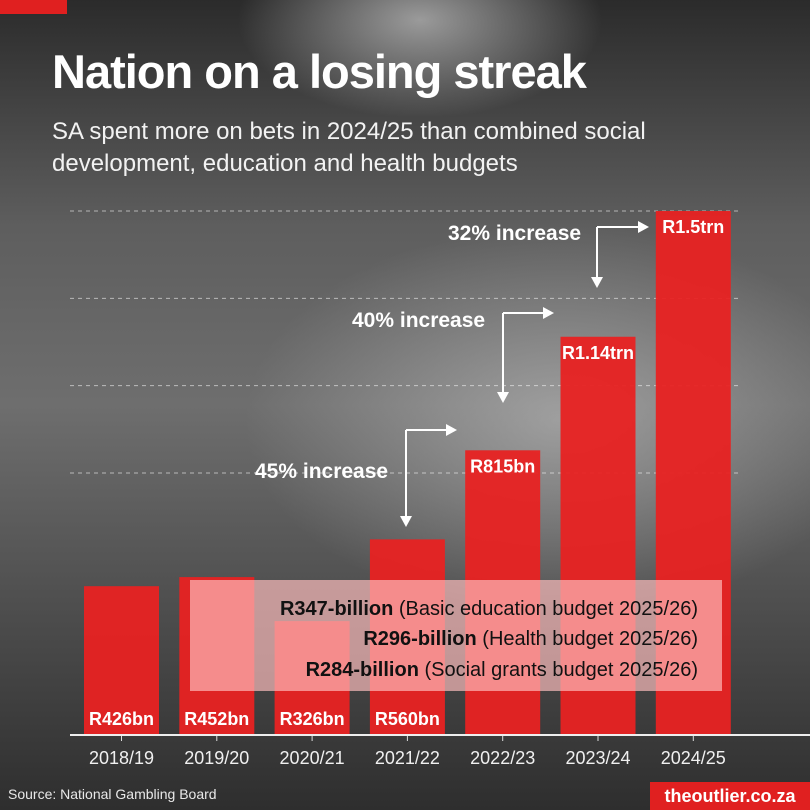 The width and height of the screenshot is (810, 810). I want to click on annotation-label: 45% increase, so click(321, 471).